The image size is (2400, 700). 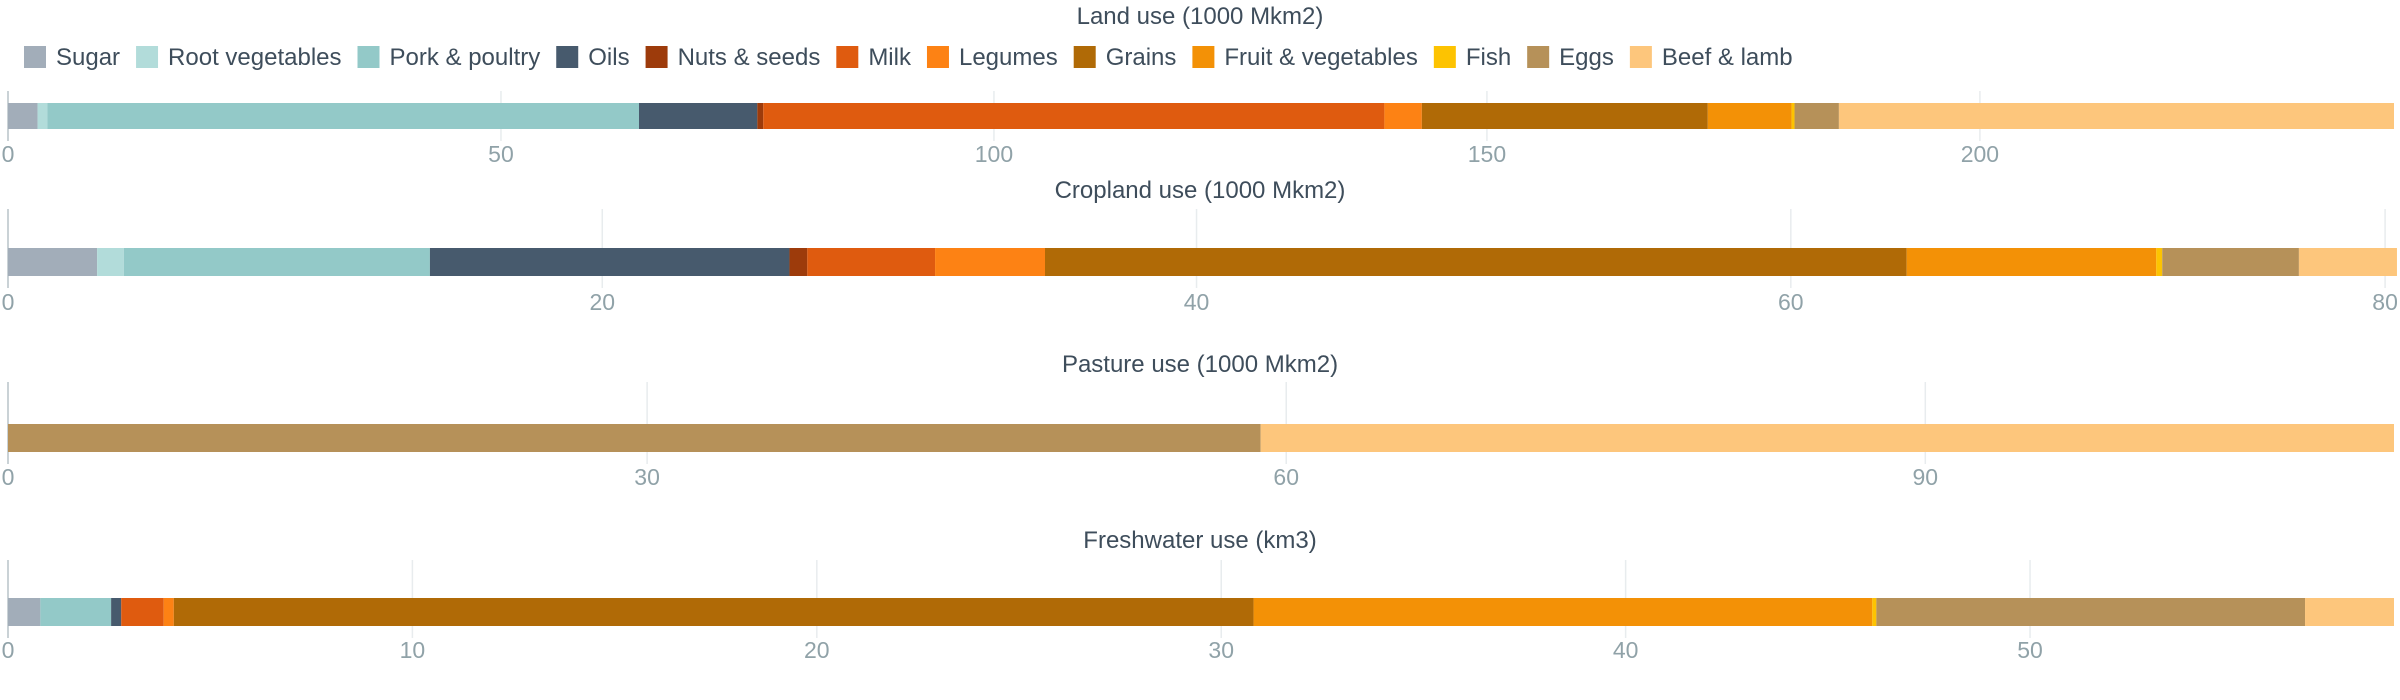 What do you see at coordinates (1488, 57) in the screenshot?
I see `legend-label: Fish` at bounding box center [1488, 57].